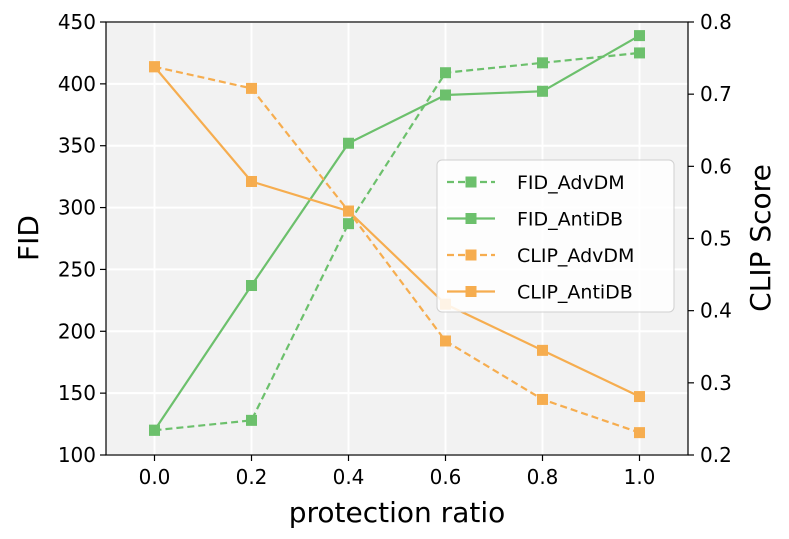 The width and height of the screenshot is (789, 539). Describe the element at coordinates (77, 22) in the screenshot. I see `y-left-tick-label: 450` at that location.